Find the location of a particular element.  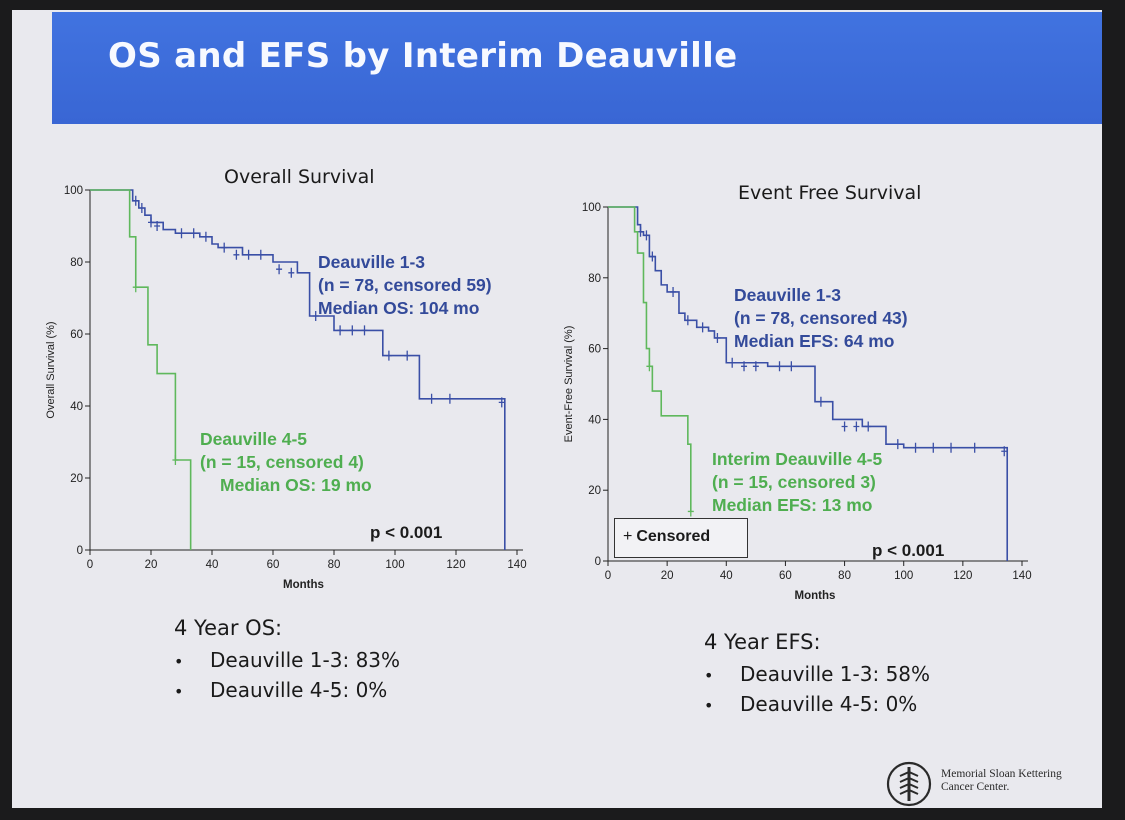

title-bar: OS and EFS by Interim Deauville is located at coordinates (577, 68).